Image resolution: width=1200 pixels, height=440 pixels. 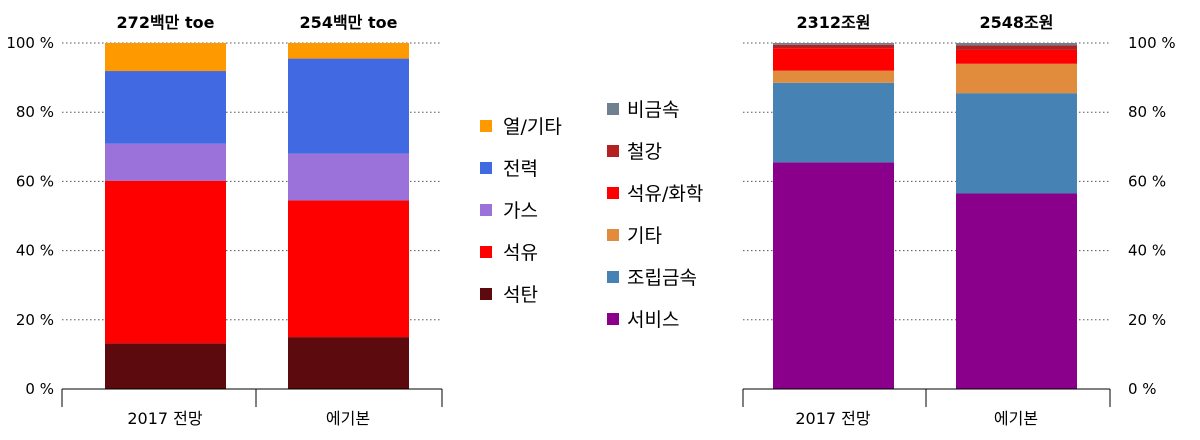 I want to click on chart1-y-tick-label: 60 %, so click(x=35, y=181).